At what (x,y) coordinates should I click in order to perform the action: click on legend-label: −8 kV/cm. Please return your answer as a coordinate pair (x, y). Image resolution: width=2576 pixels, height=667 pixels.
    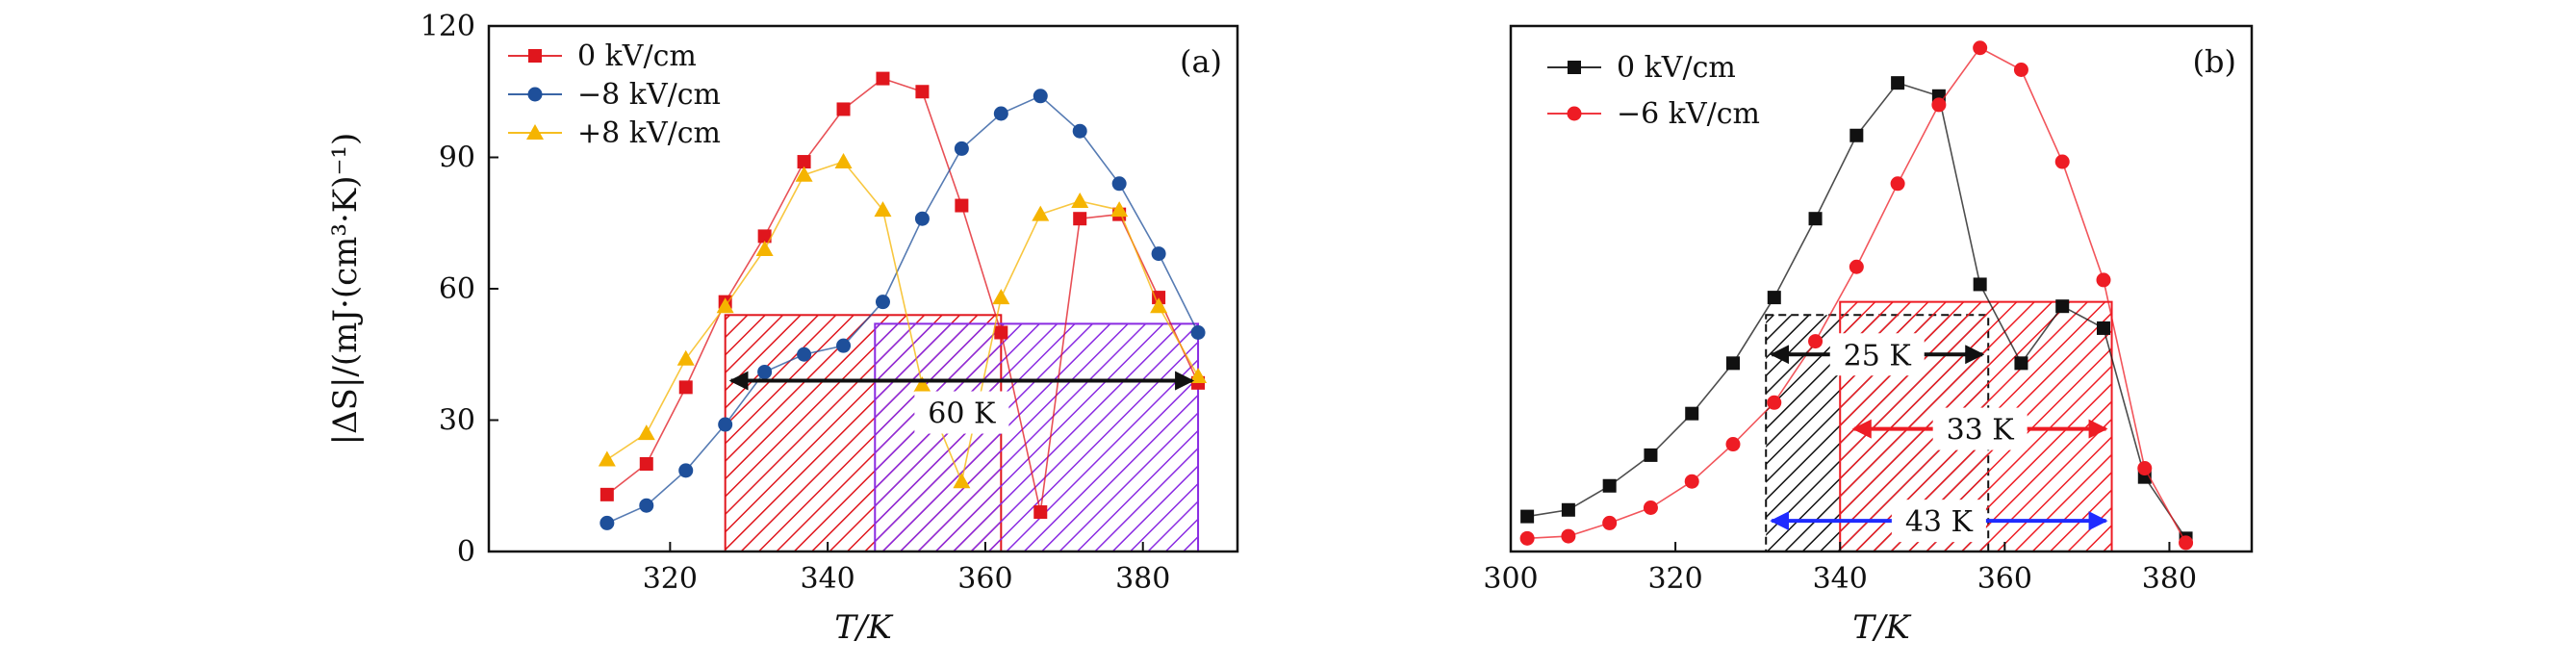
    Looking at the image, I should click on (649, 95).